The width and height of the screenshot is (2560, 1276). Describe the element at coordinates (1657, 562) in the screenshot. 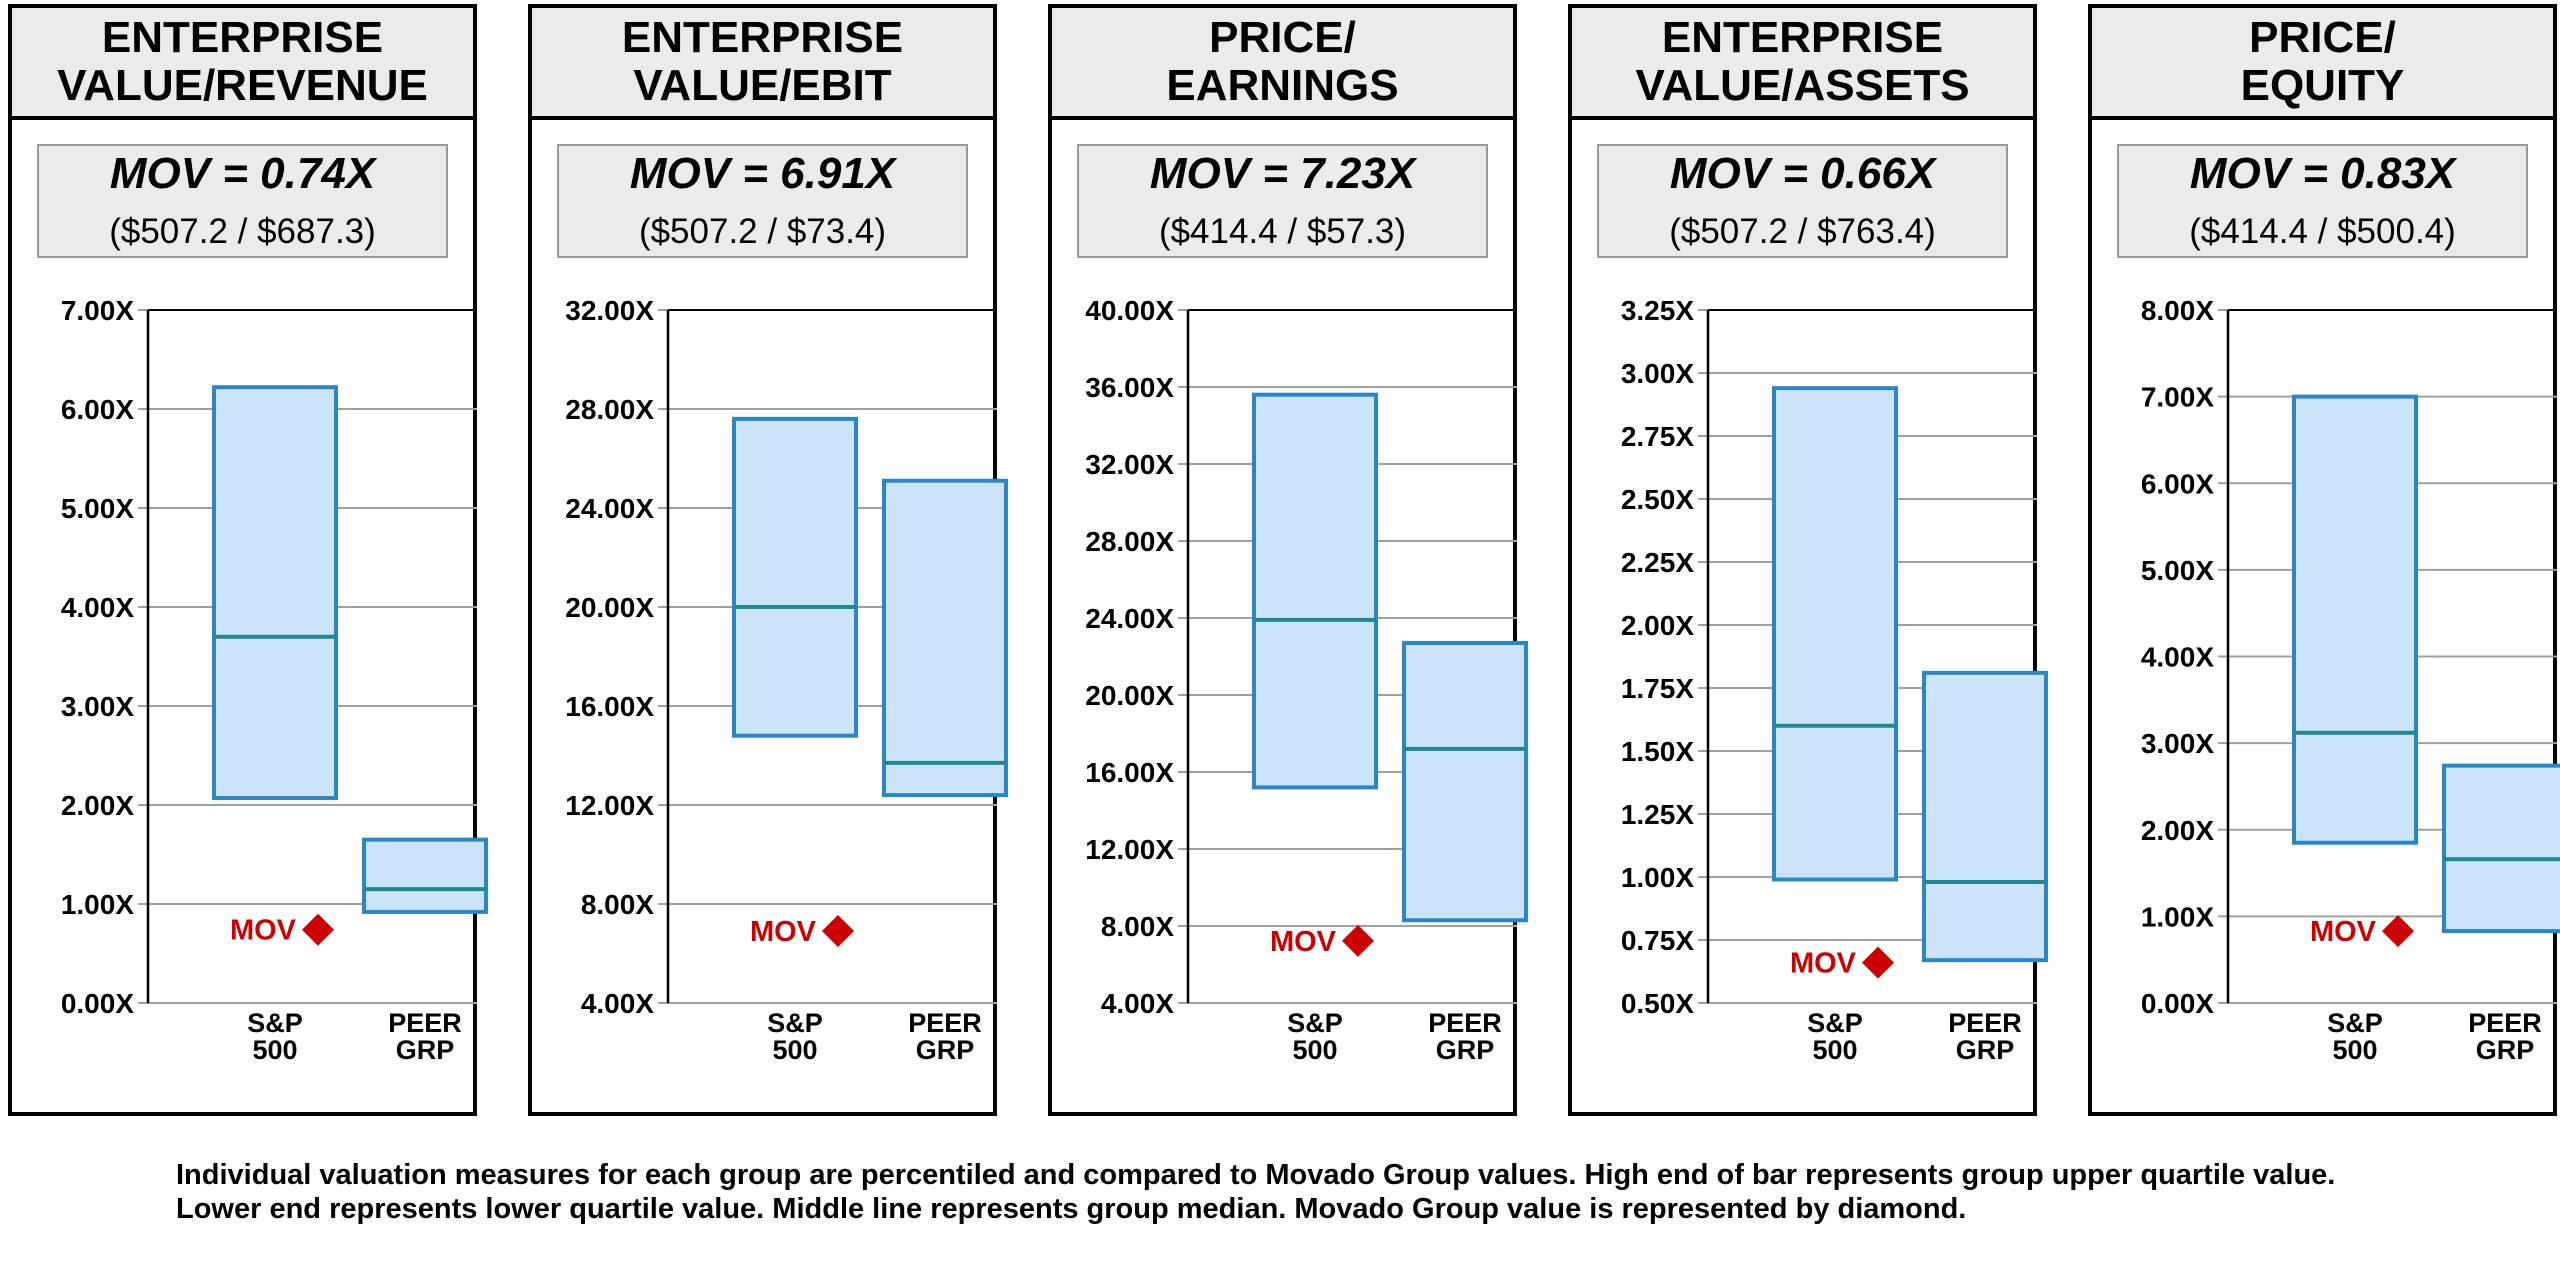

I see `y-tick-label: 2.25X` at that location.